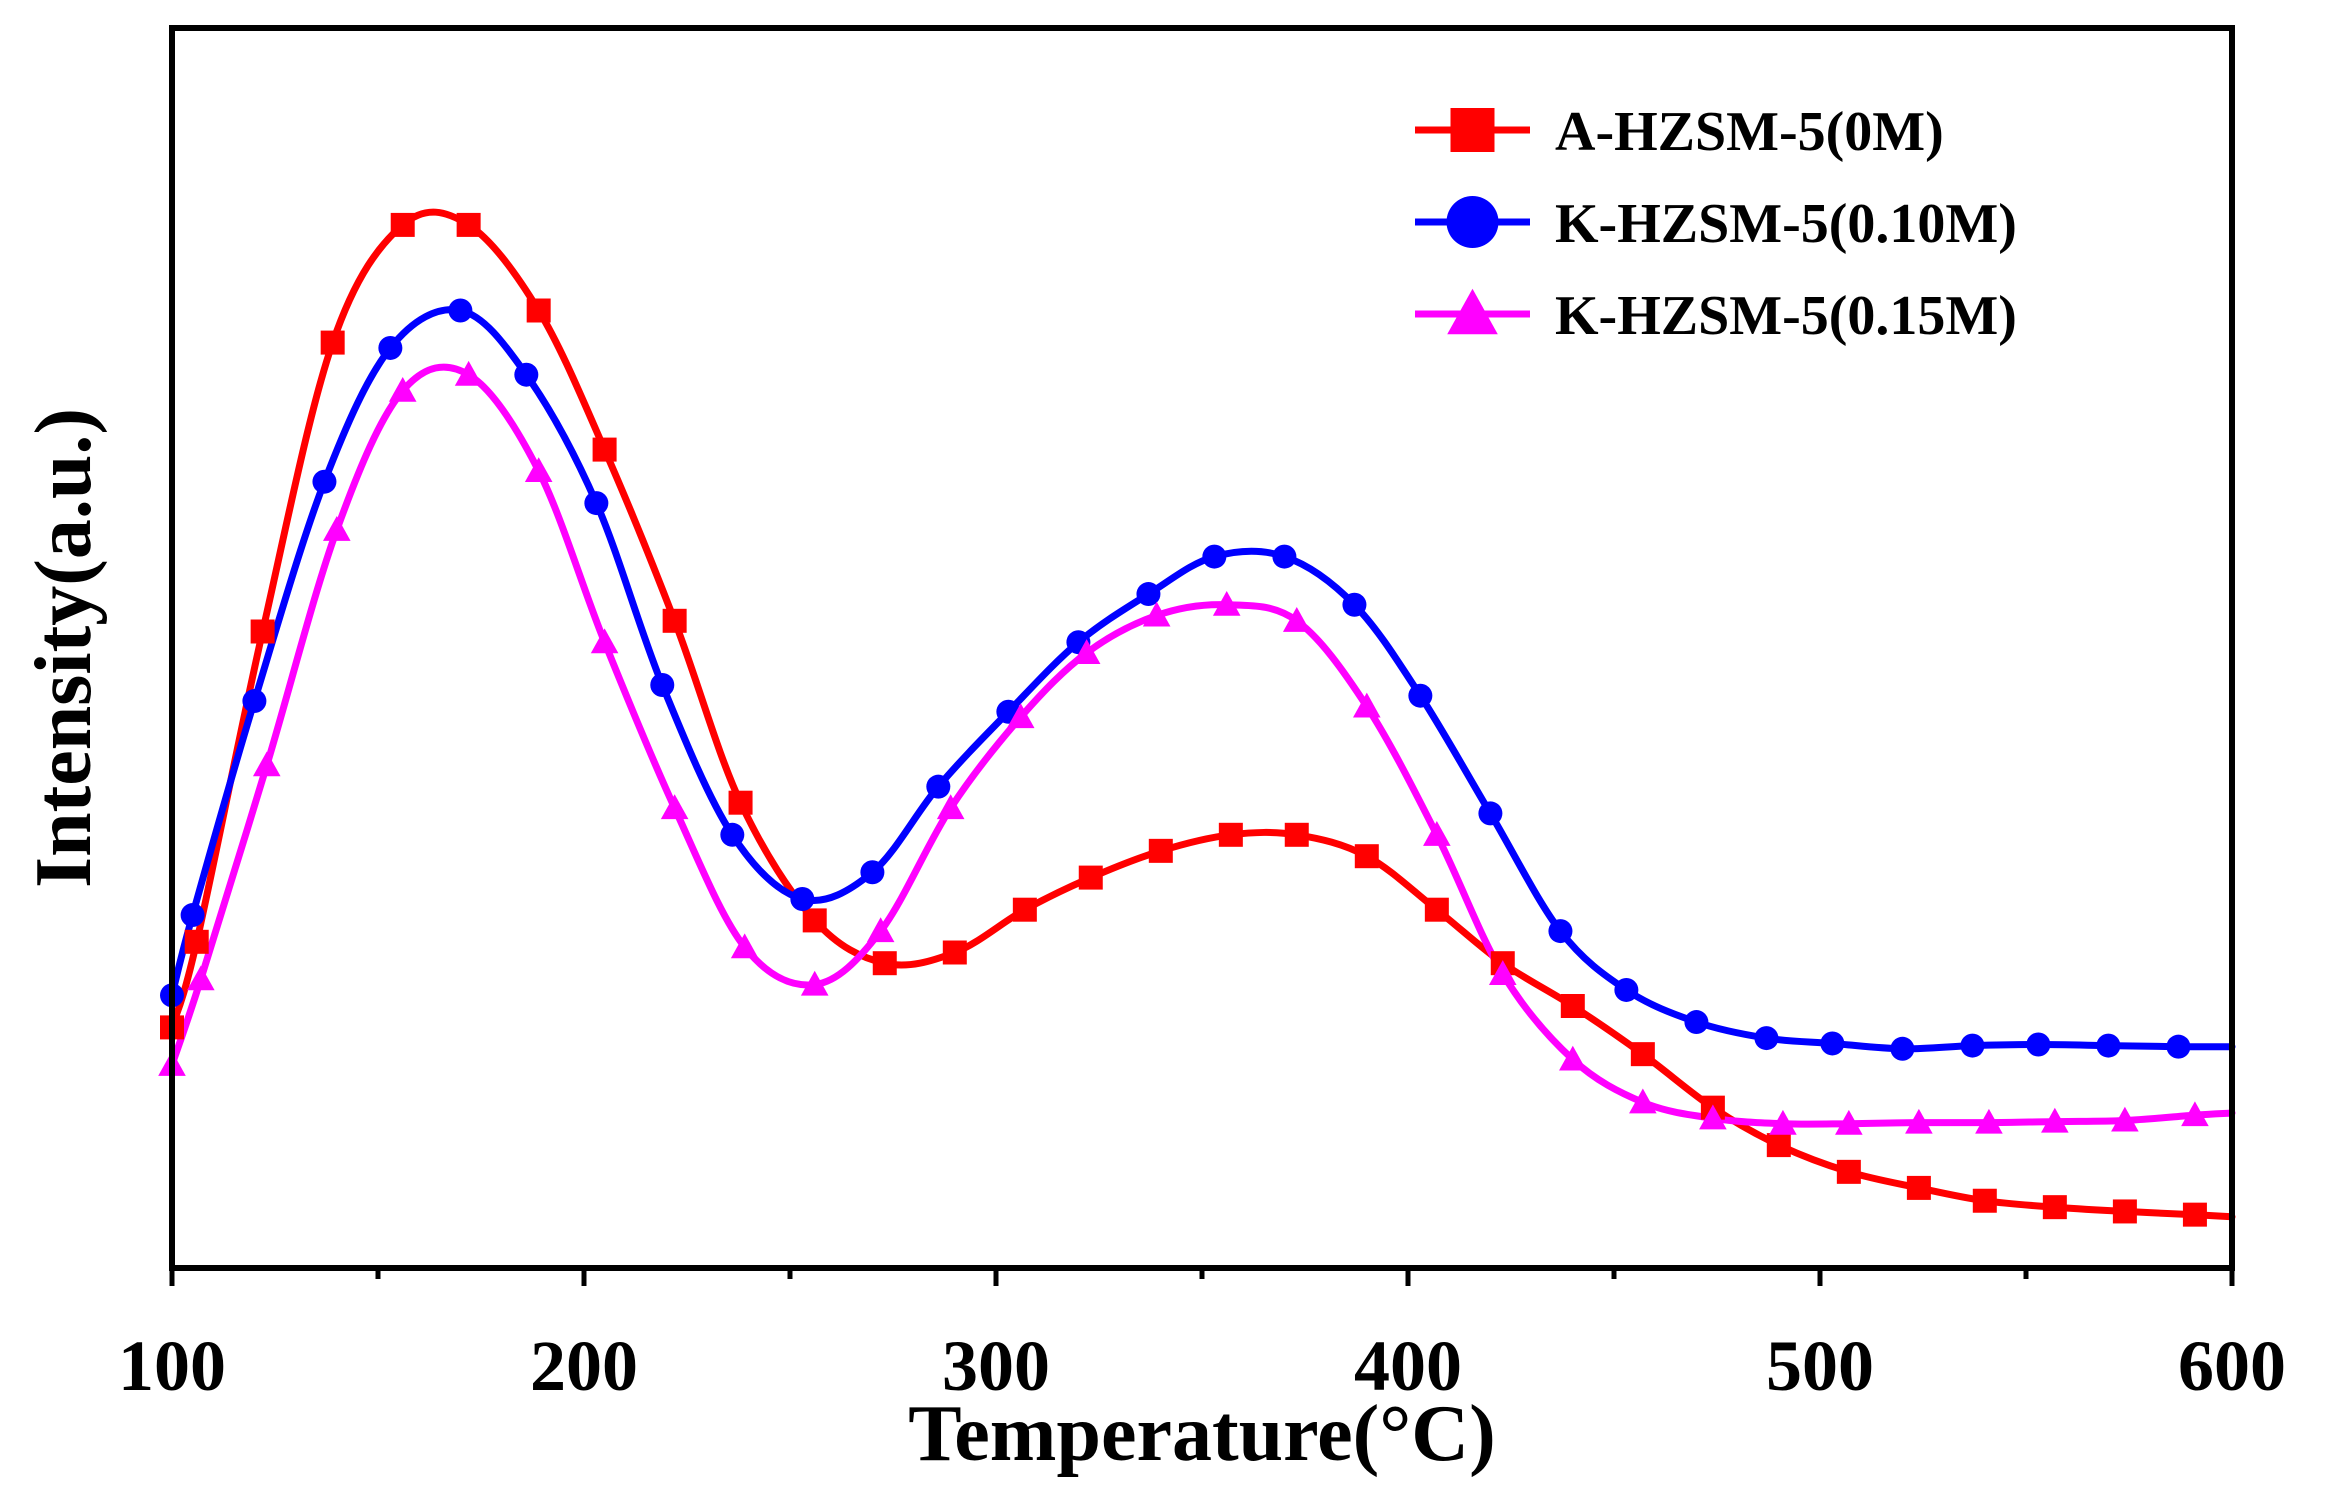  Describe the element at coordinates (1408, 1366) in the screenshot. I see `x-tick-label: 400` at that location.